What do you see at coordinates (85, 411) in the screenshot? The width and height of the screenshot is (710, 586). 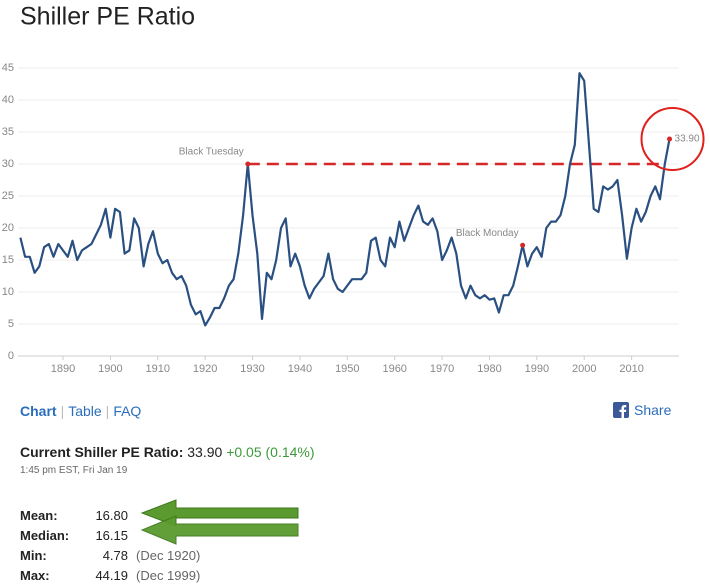 I see `nav-link: Table` at bounding box center [85, 411].